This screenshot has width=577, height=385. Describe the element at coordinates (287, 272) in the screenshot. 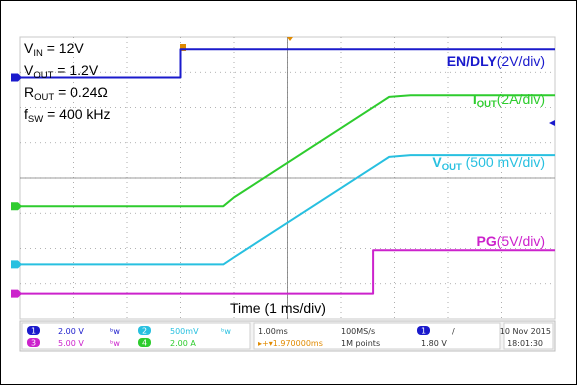

I see `trace-pg` at that location.